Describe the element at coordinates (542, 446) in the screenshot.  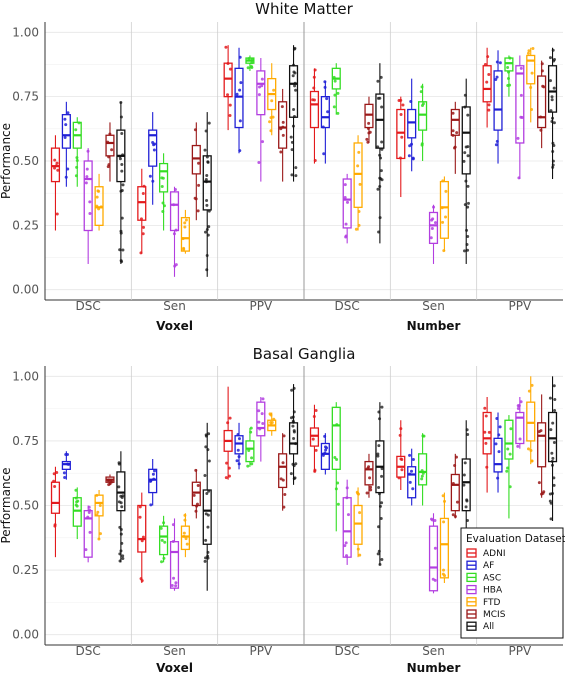
I see `box-mcis` at that location.